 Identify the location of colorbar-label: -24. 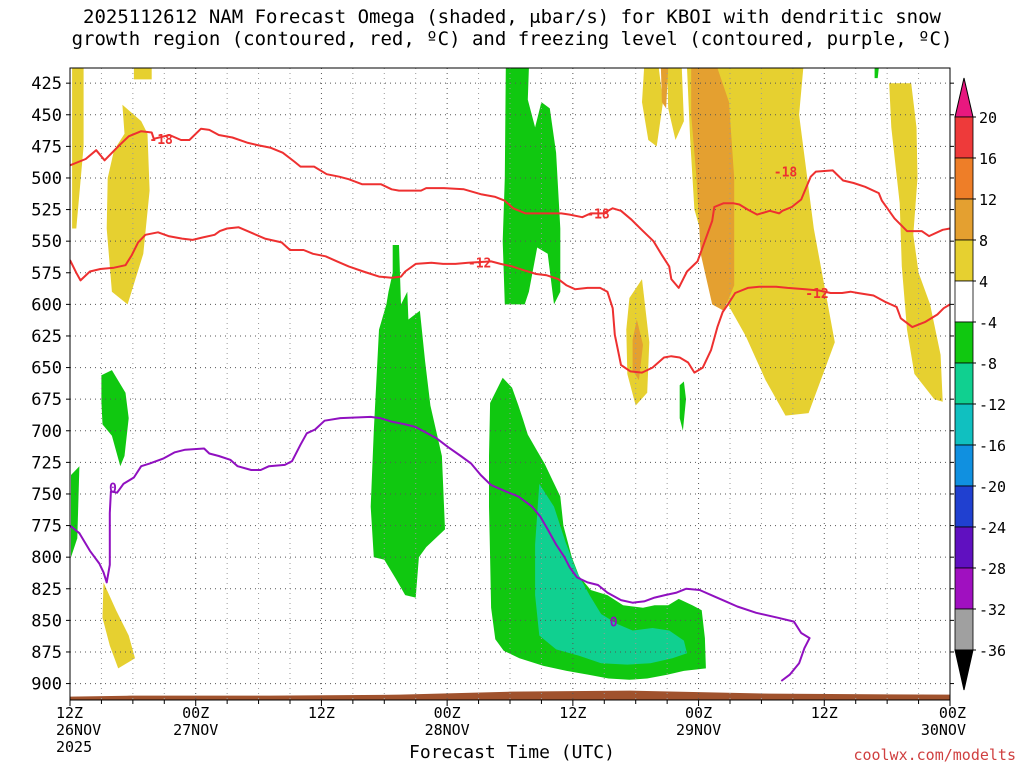
(992, 528).